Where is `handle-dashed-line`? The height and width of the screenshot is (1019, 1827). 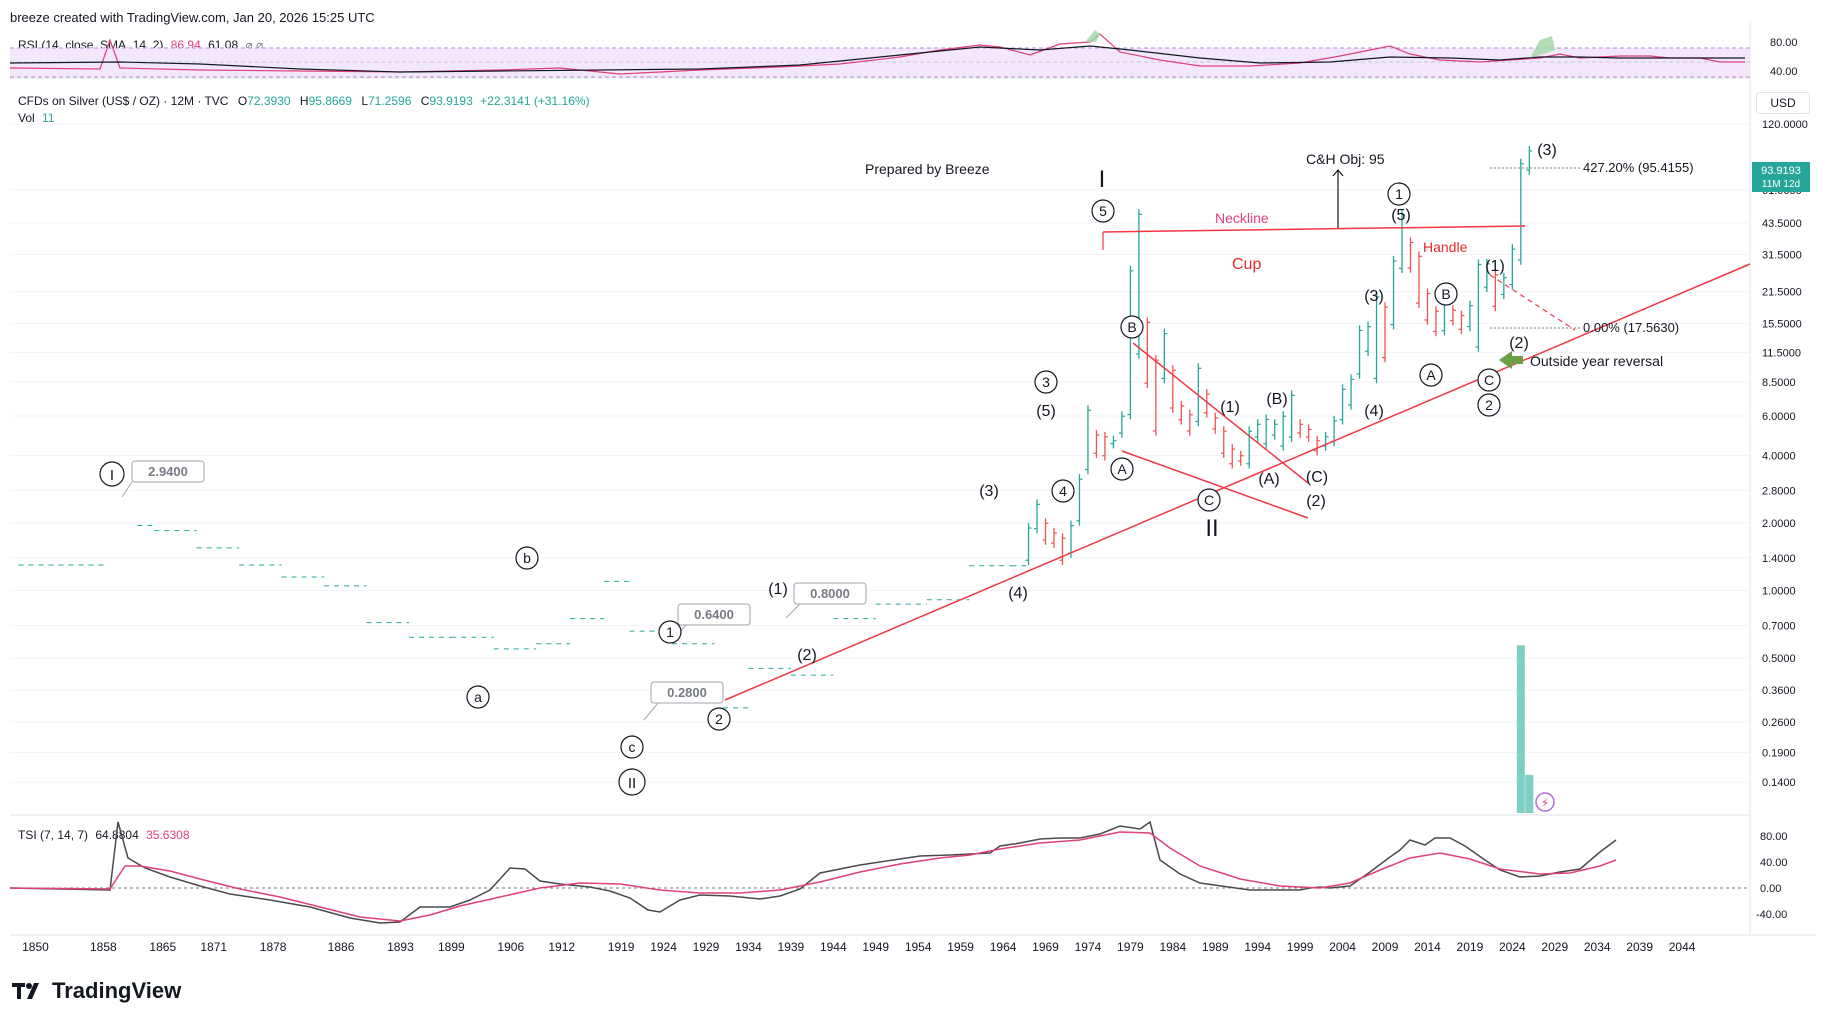
handle-dashed-line is located at coordinates (1532, 302).